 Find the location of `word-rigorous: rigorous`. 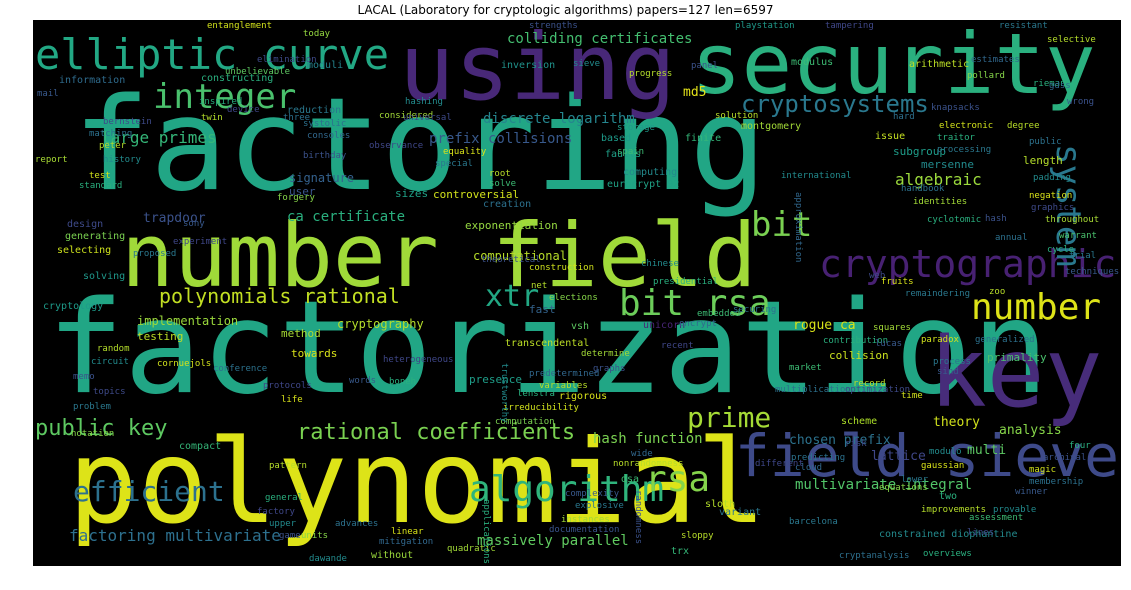

word-rigorous: rigorous is located at coordinates (583, 396).